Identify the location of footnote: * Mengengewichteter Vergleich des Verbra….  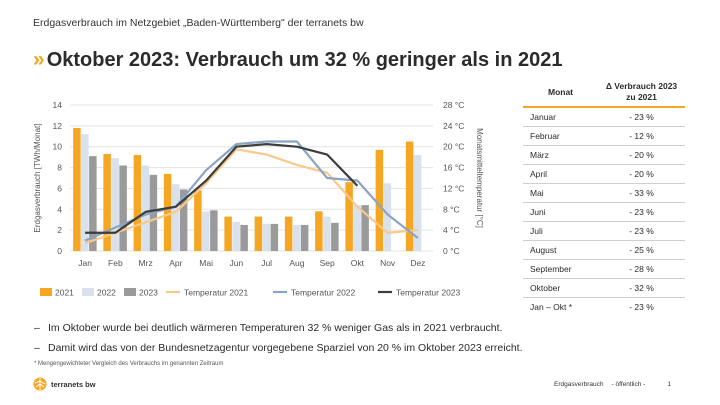
(129, 364).